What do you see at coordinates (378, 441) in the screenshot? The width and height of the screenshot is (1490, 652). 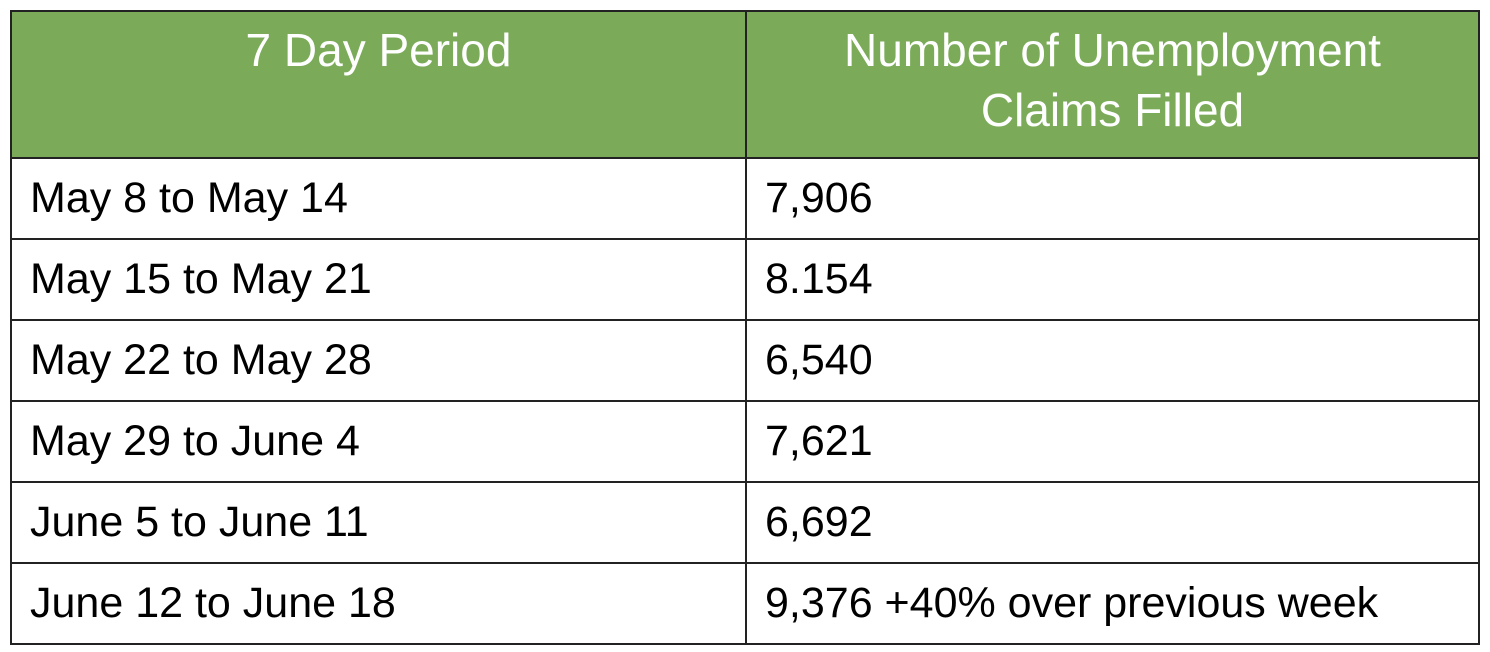 I see `period-cell: May 29 to June 4` at bounding box center [378, 441].